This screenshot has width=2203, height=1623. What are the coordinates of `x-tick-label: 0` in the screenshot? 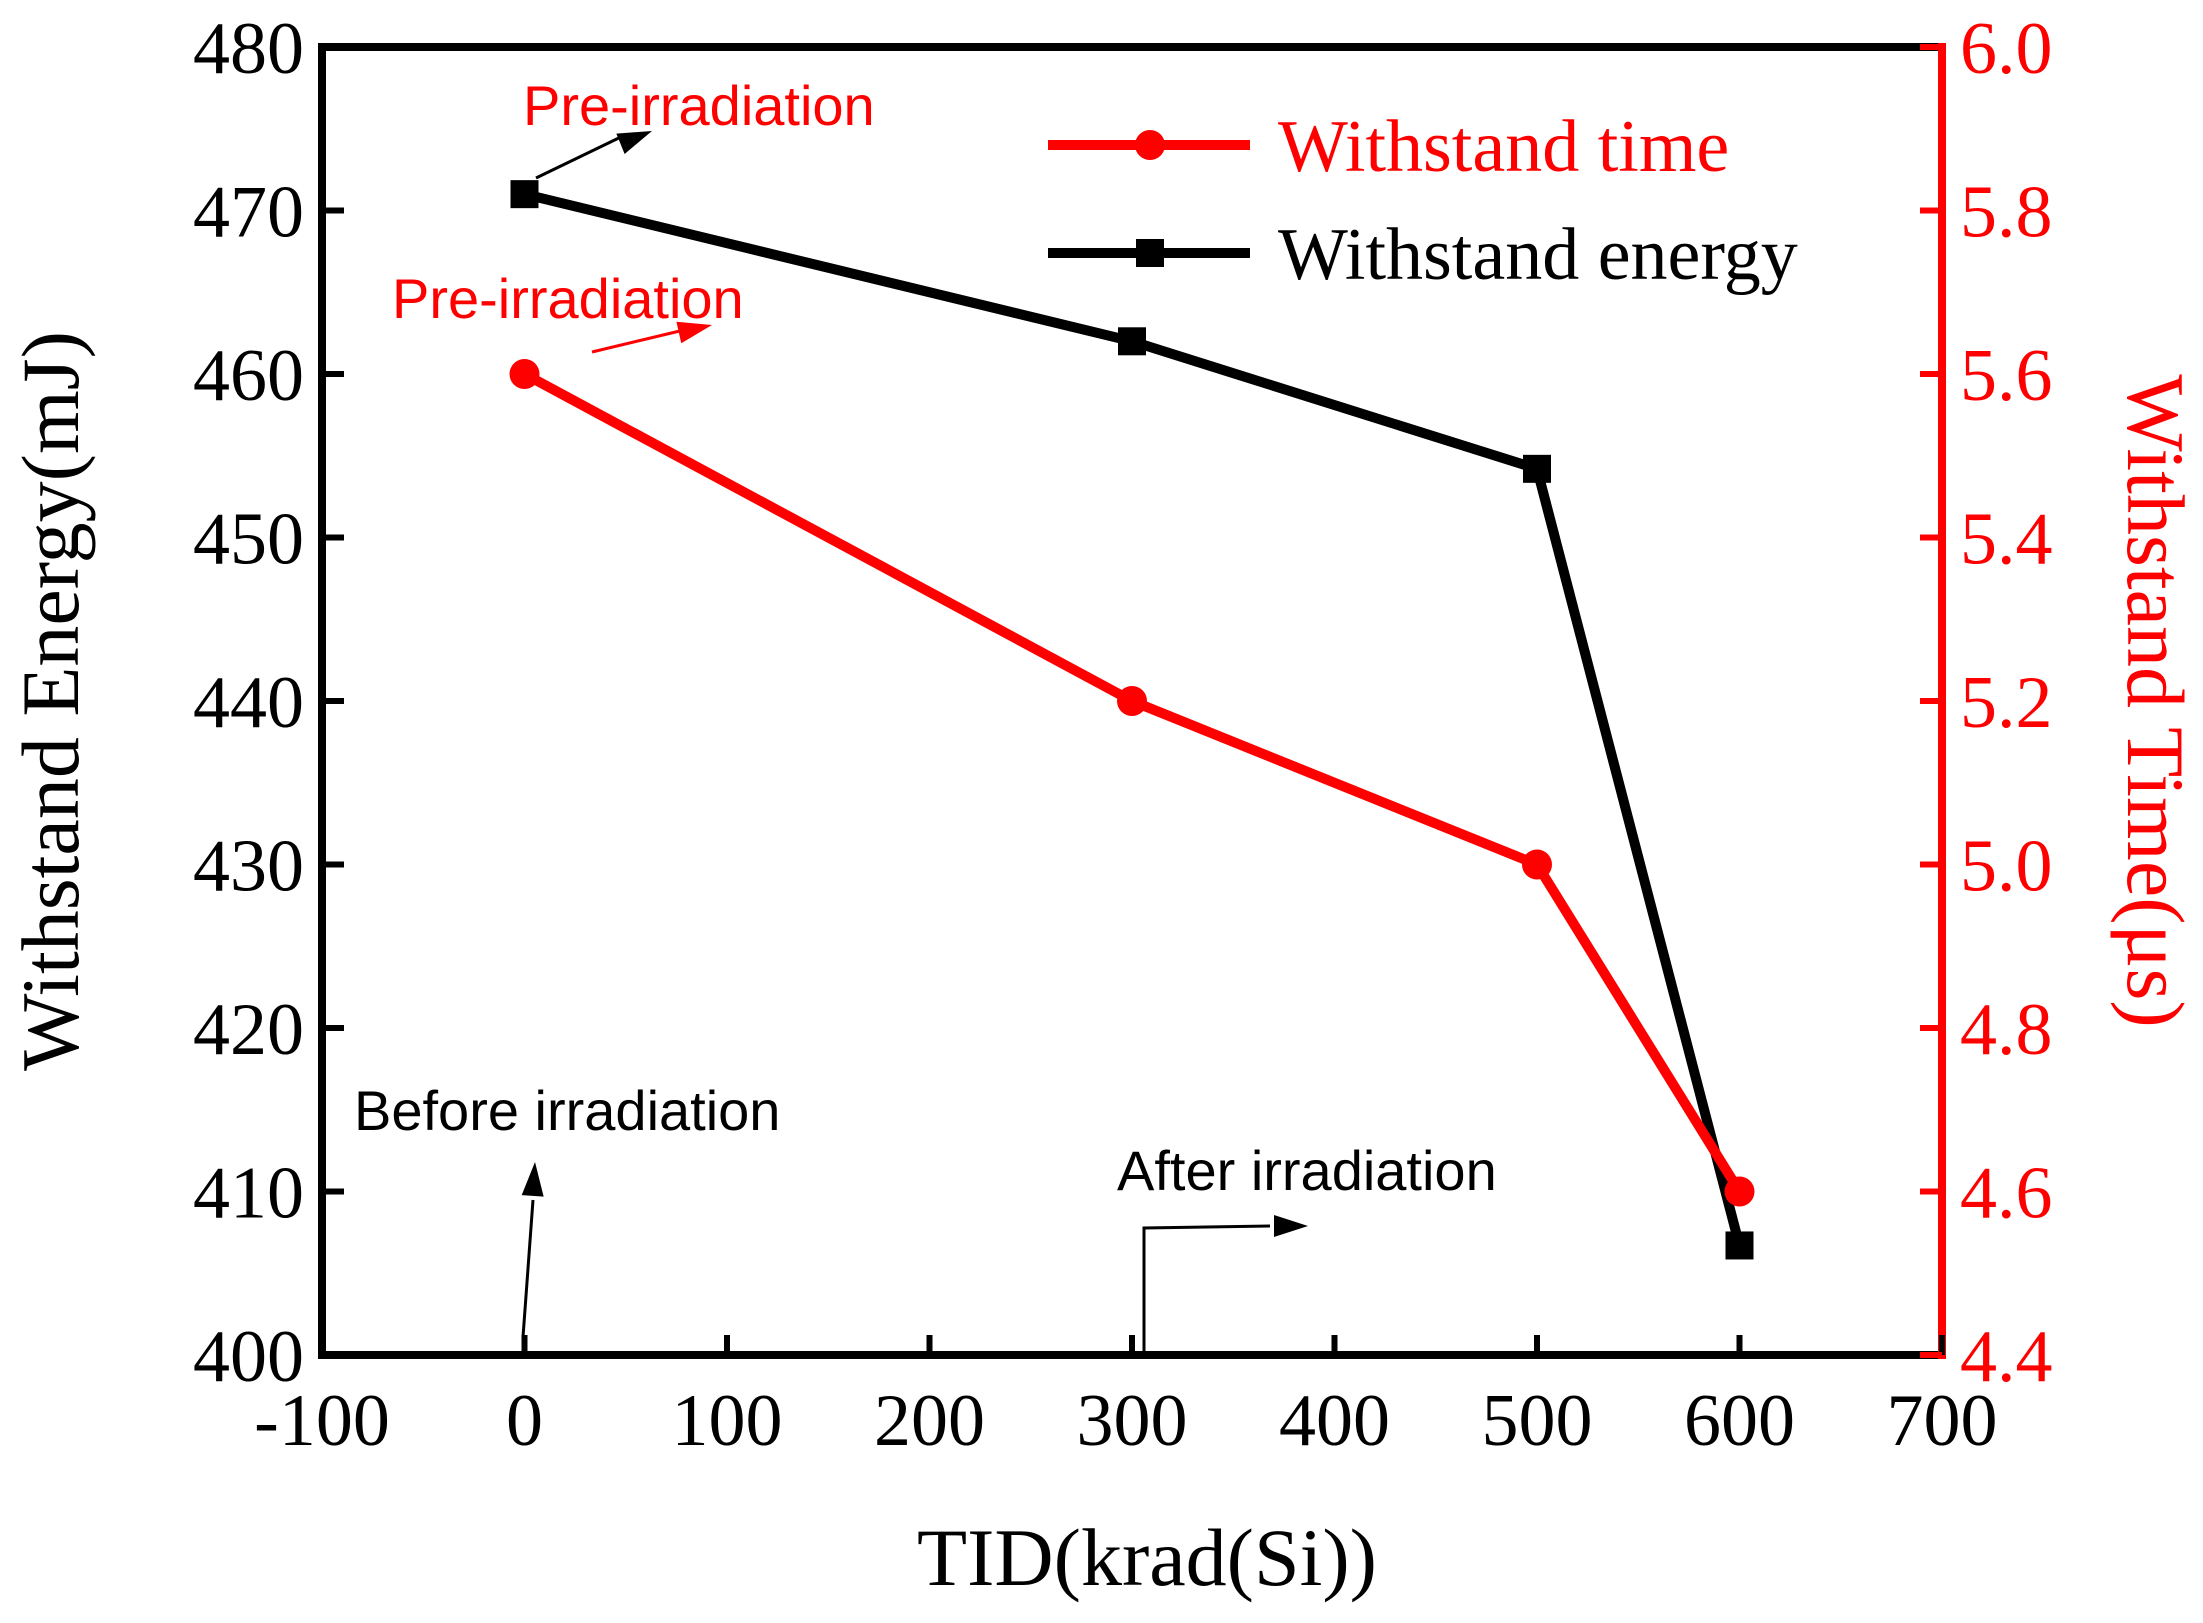 It's located at (524, 1421).